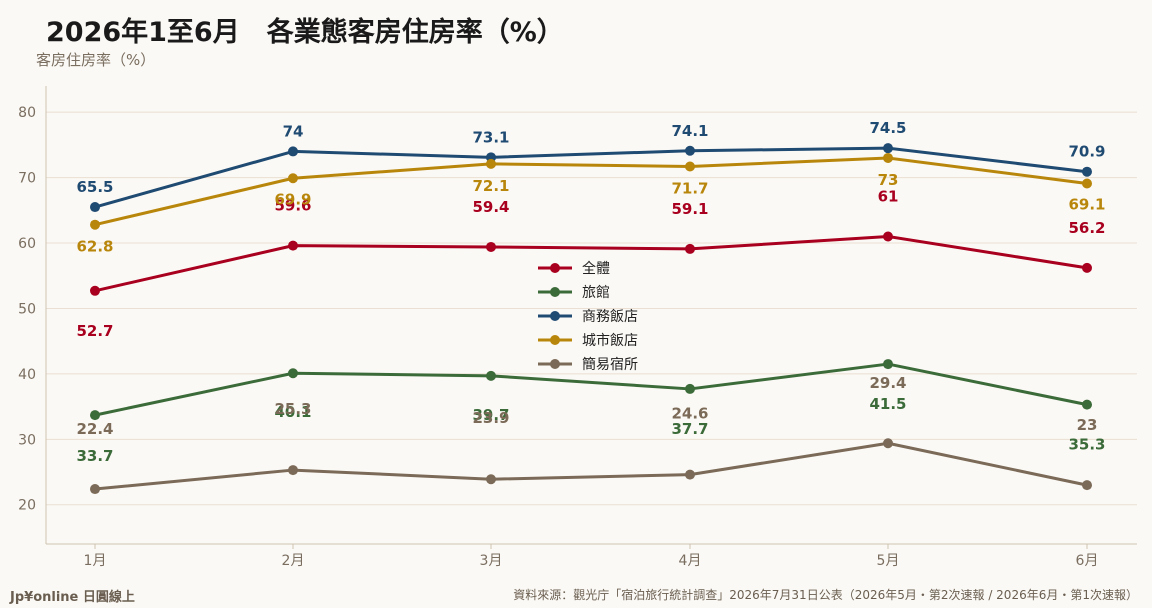  I want to click on legend-item: 簡易宿所, so click(588, 364).